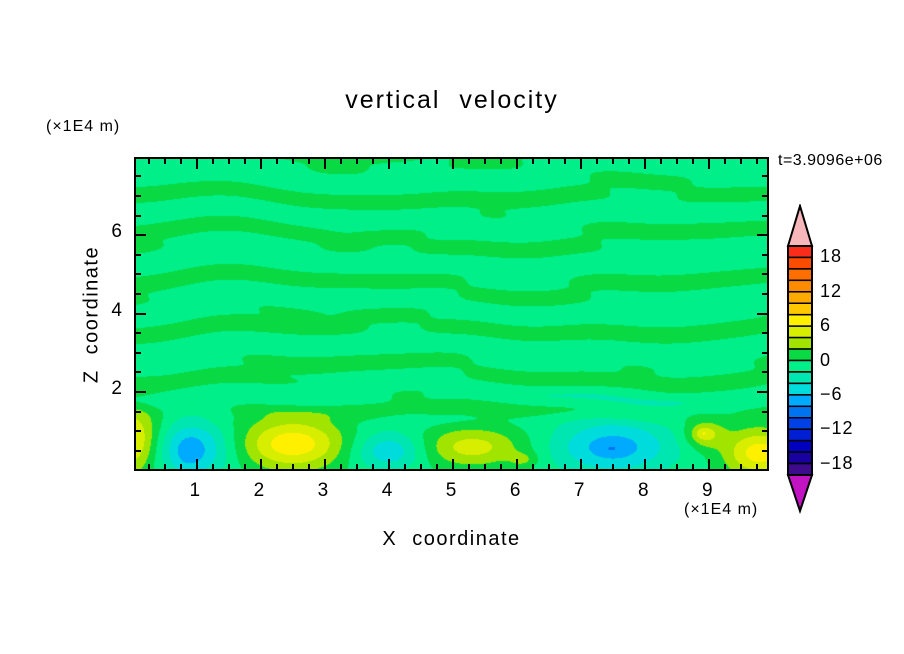 Image resolution: width=904 pixels, height=654 pixels. Describe the element at coordinates (831, 290) in the screenshot. I see `colorbar-label: 12` at that location.